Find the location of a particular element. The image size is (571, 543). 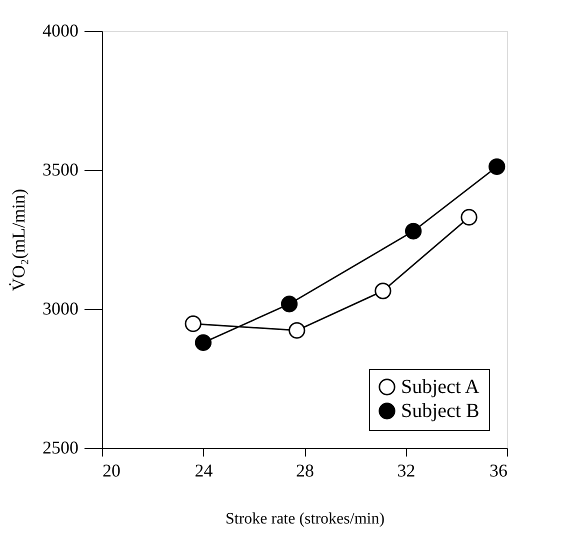

legend-label: Subject A is located at coordinates (440, 387).